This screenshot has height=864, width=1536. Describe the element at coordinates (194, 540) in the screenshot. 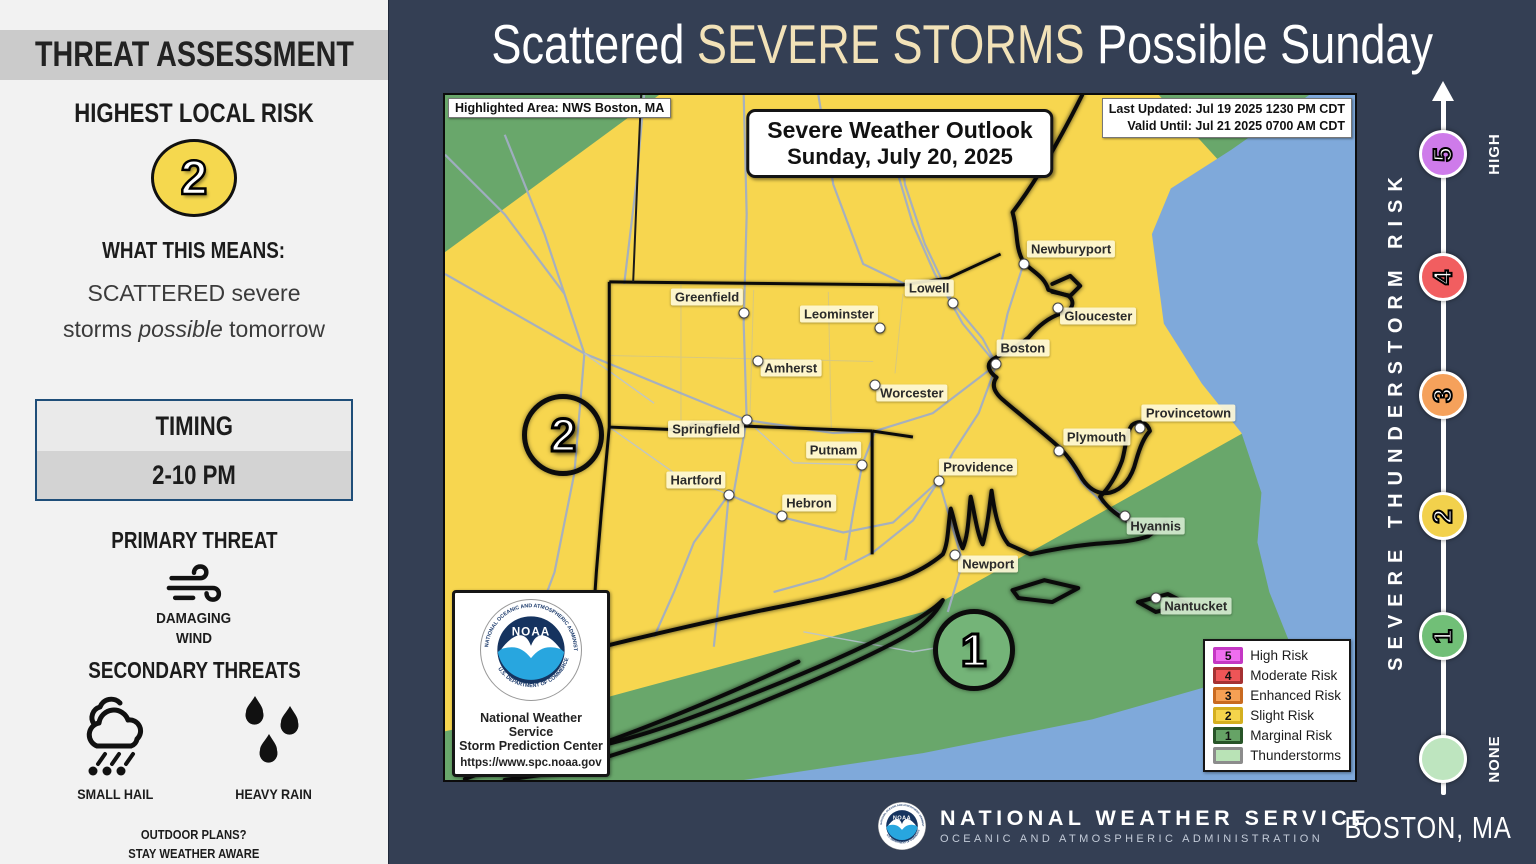

I see `primary-threat-title: PRIMARY THREAT` at that location.